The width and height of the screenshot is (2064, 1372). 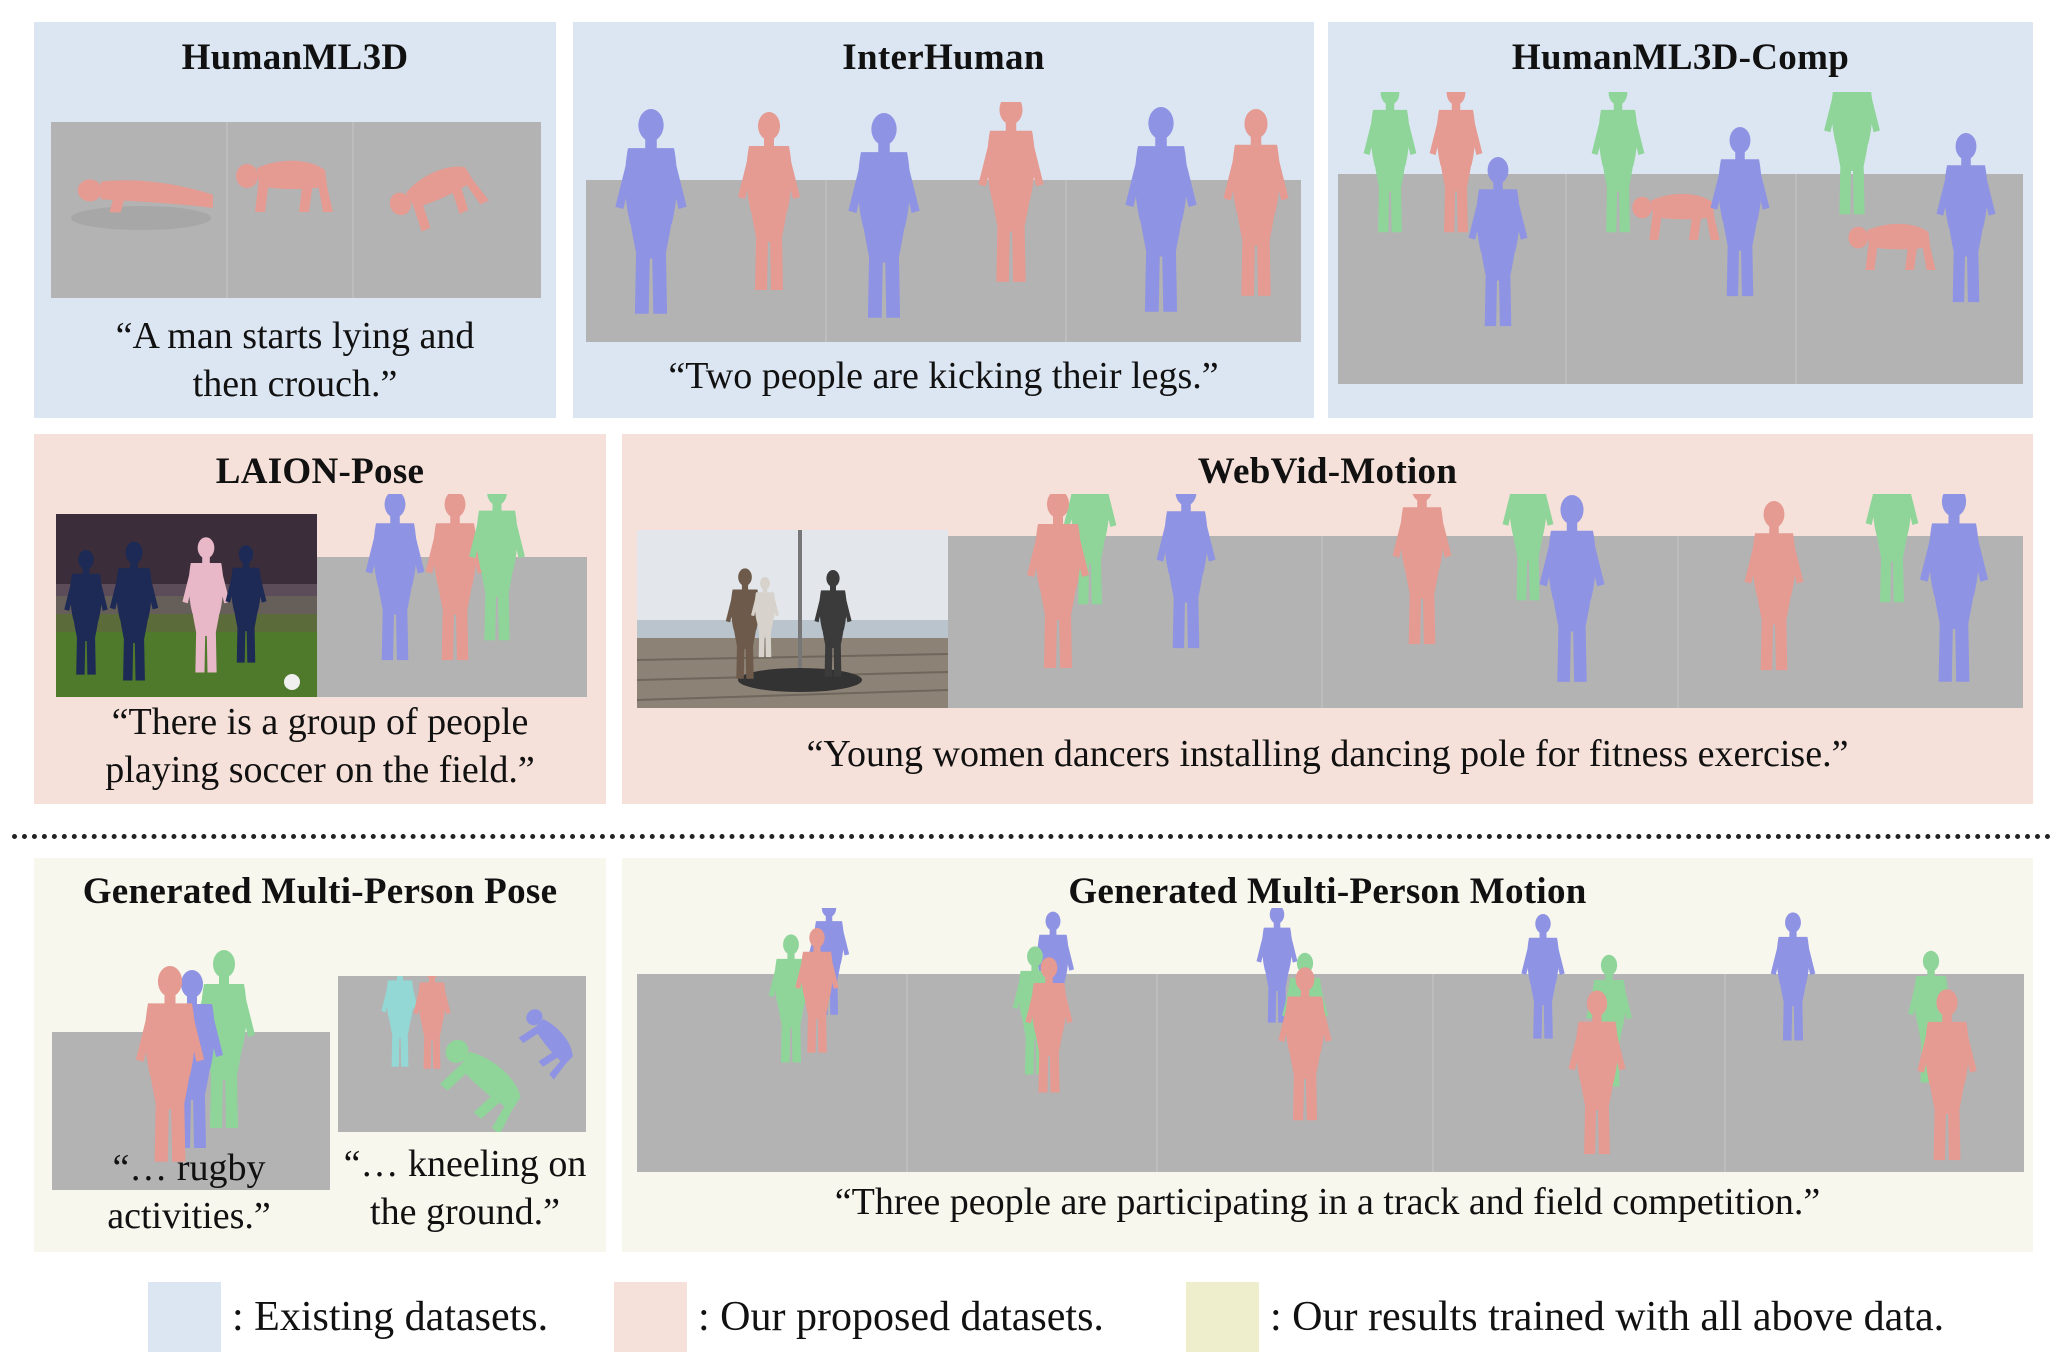 What do you see at coordinates (320, 471) in the screenshot?
I see `panel-title: LAION-Pose` at bounding box center [320, 471].